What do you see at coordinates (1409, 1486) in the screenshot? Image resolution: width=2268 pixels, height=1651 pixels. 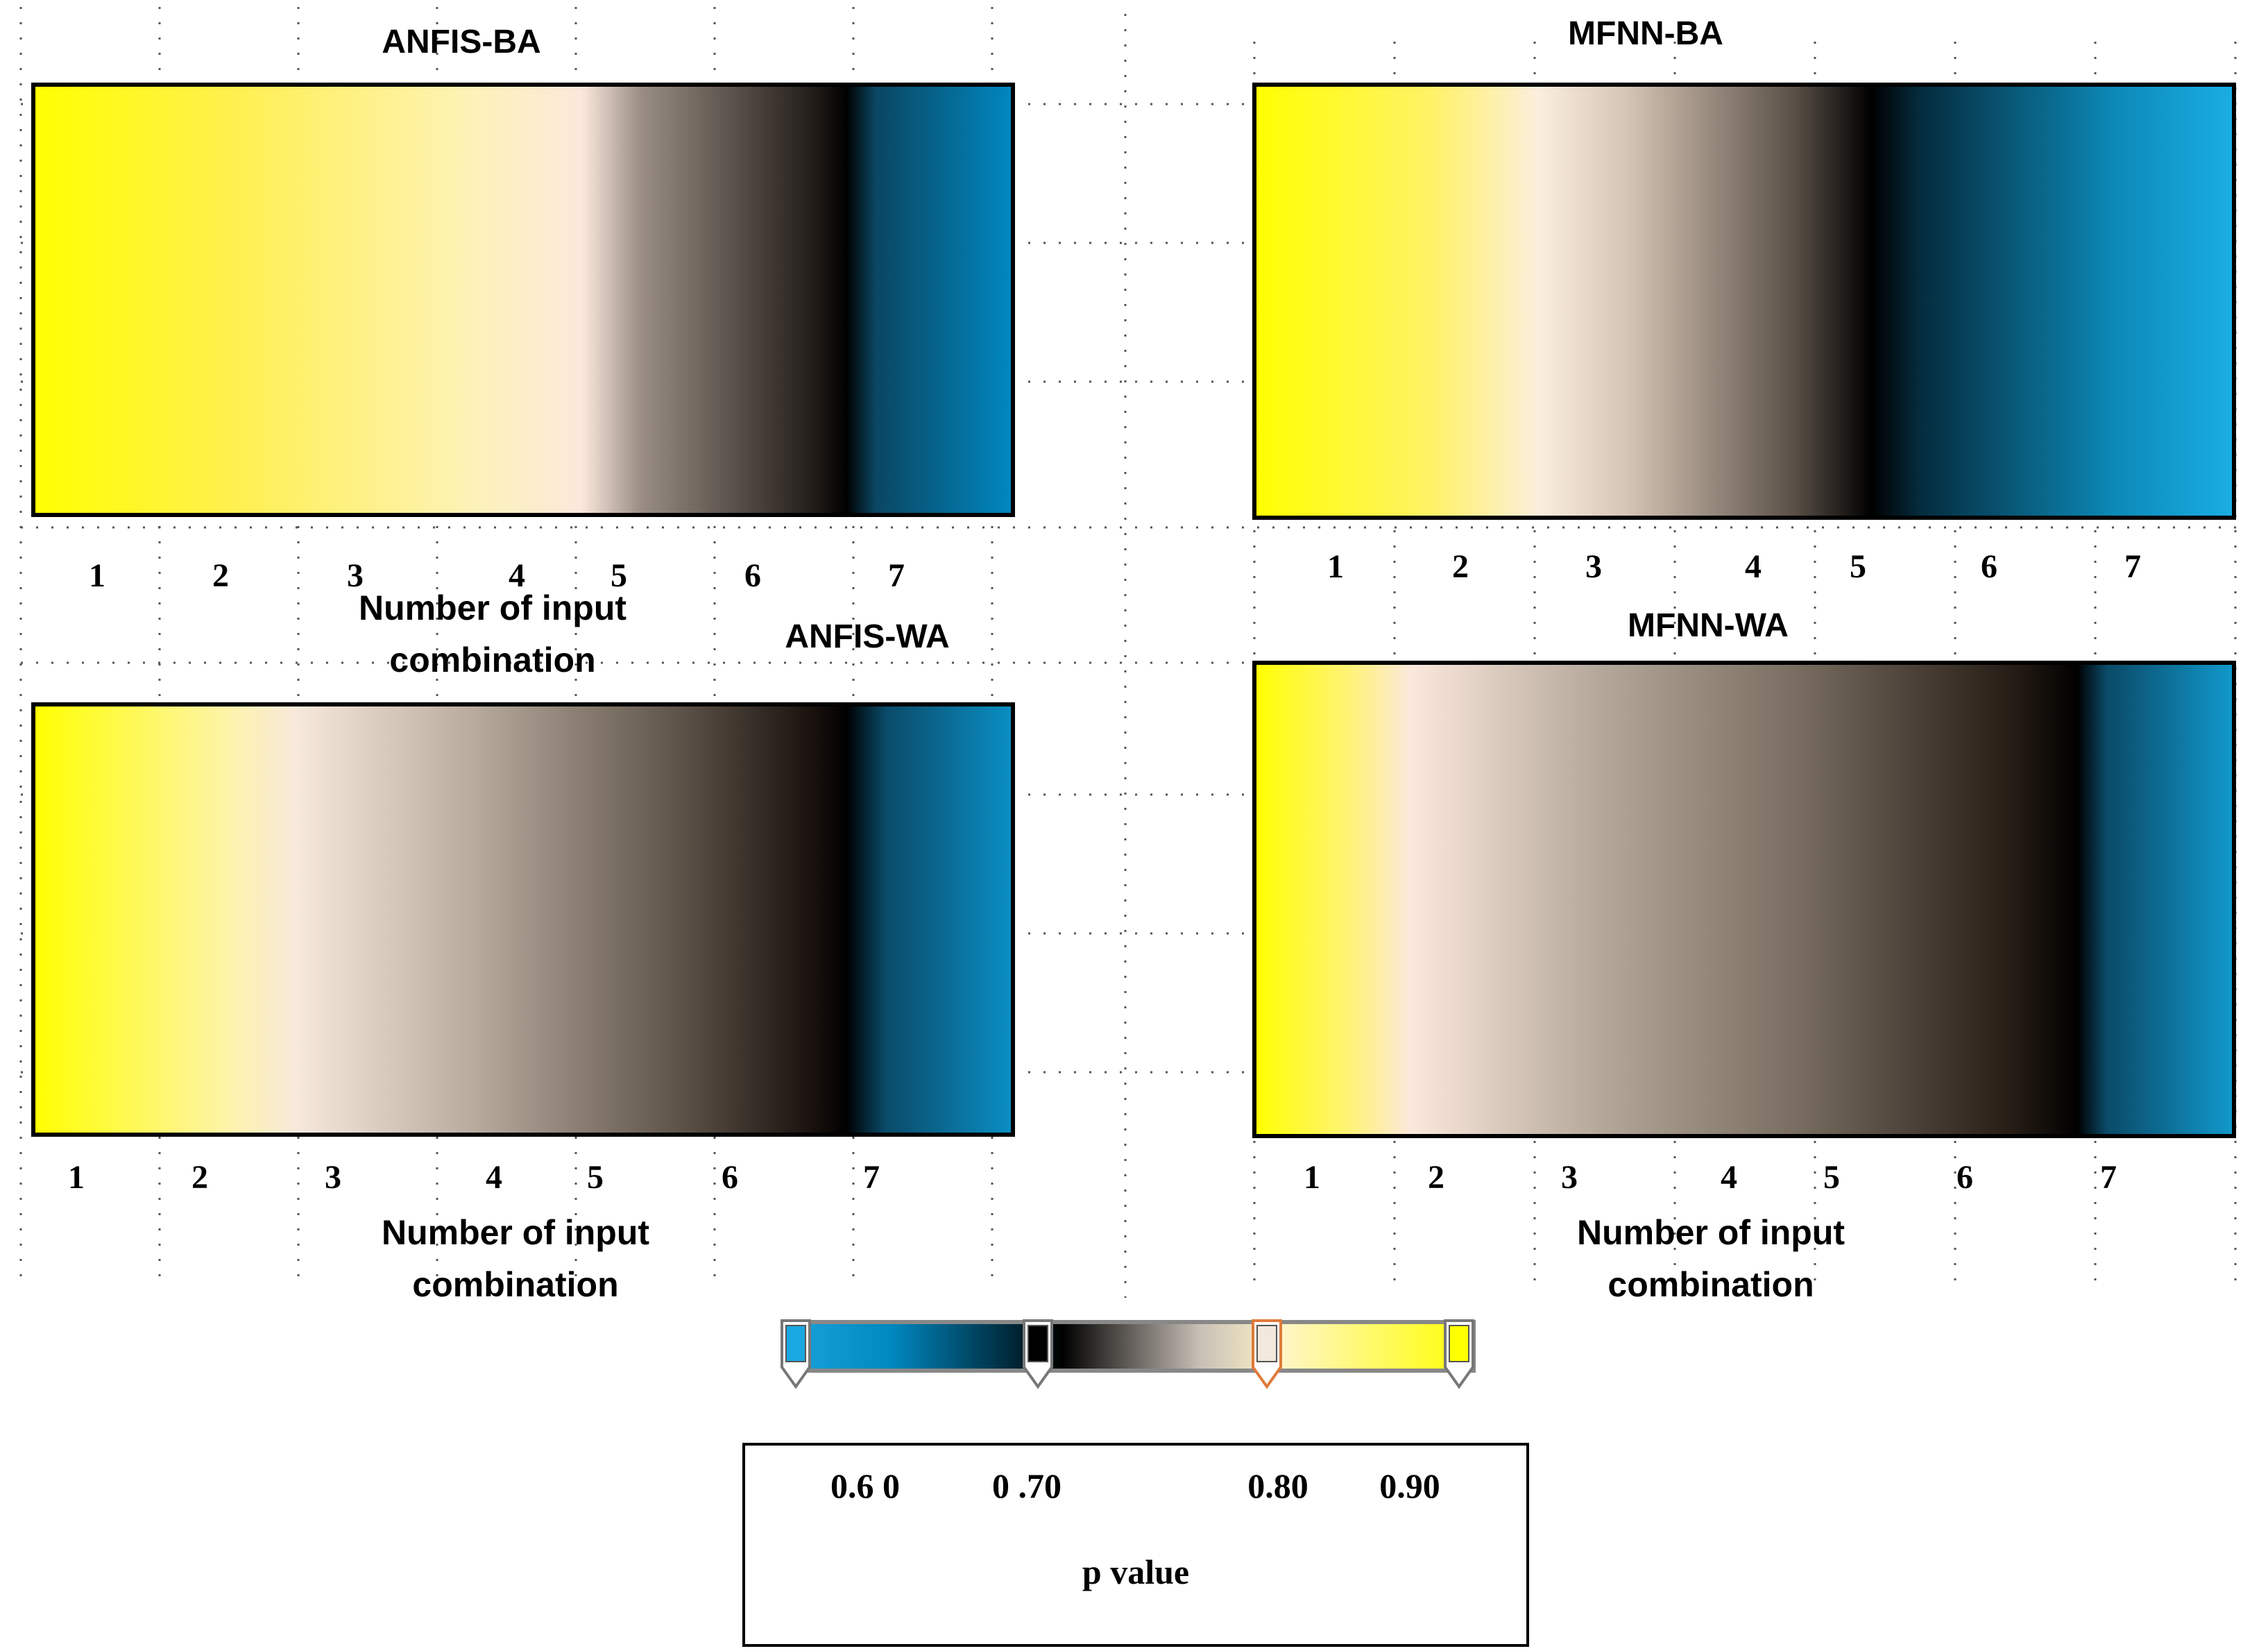 I see `legend-tick-3: 0.90` at bounding box center [1409, 1486].